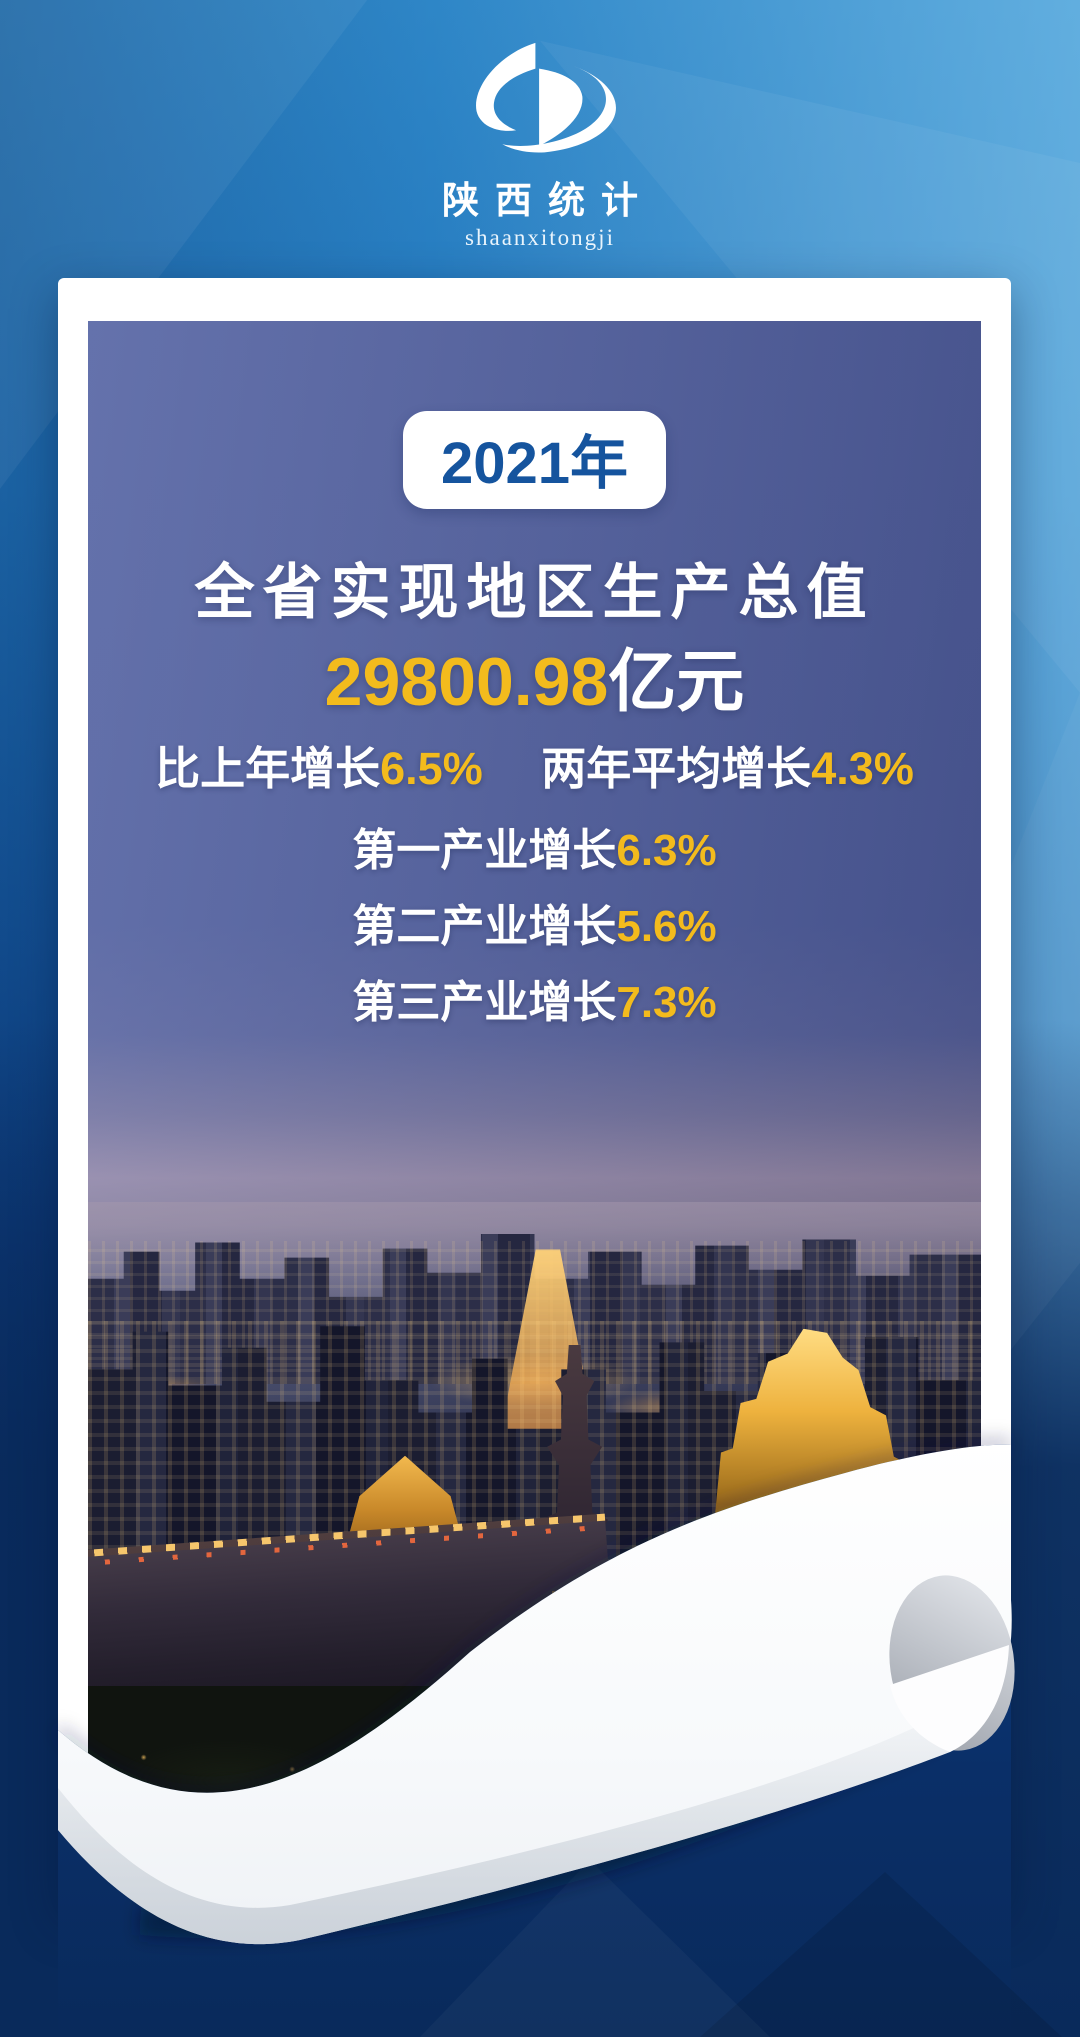 Image resolution: width=1080 pixels, height=2037 pixels. I want to click on gdp-value-line: 29800.98亿元, so click(534, 675).